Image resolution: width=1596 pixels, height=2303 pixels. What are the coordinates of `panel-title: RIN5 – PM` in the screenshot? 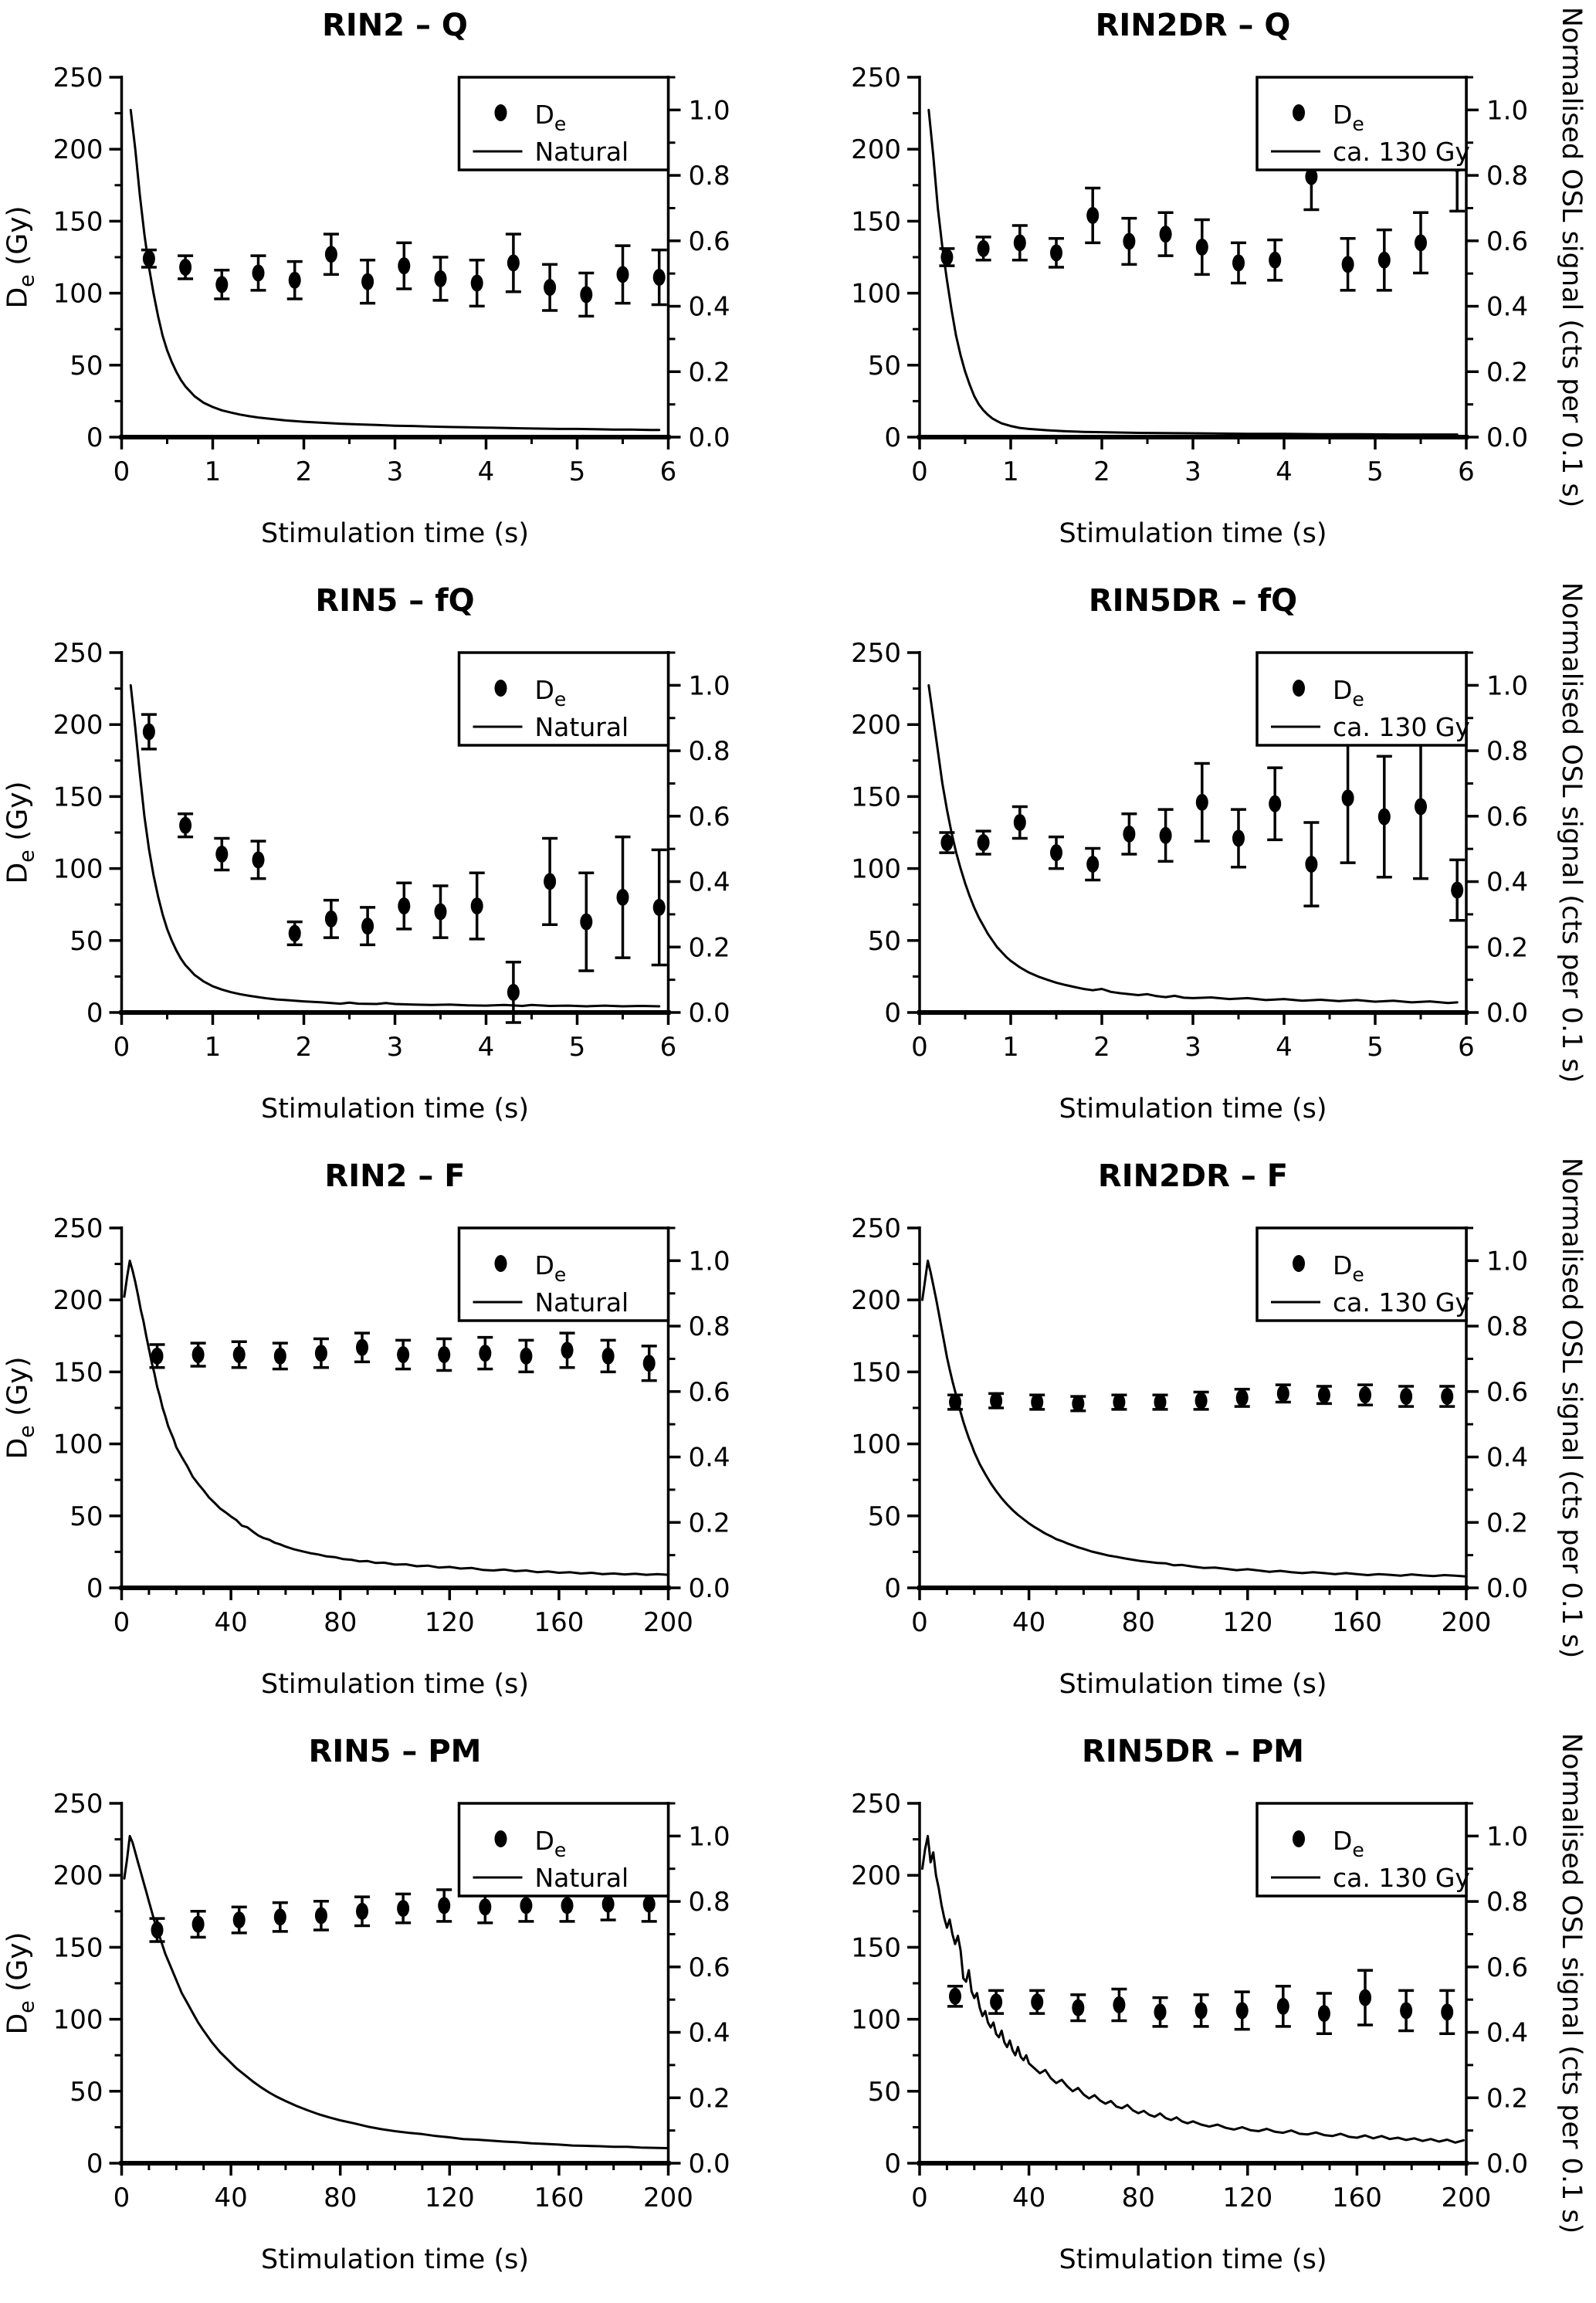 It's located at (395, 1751).